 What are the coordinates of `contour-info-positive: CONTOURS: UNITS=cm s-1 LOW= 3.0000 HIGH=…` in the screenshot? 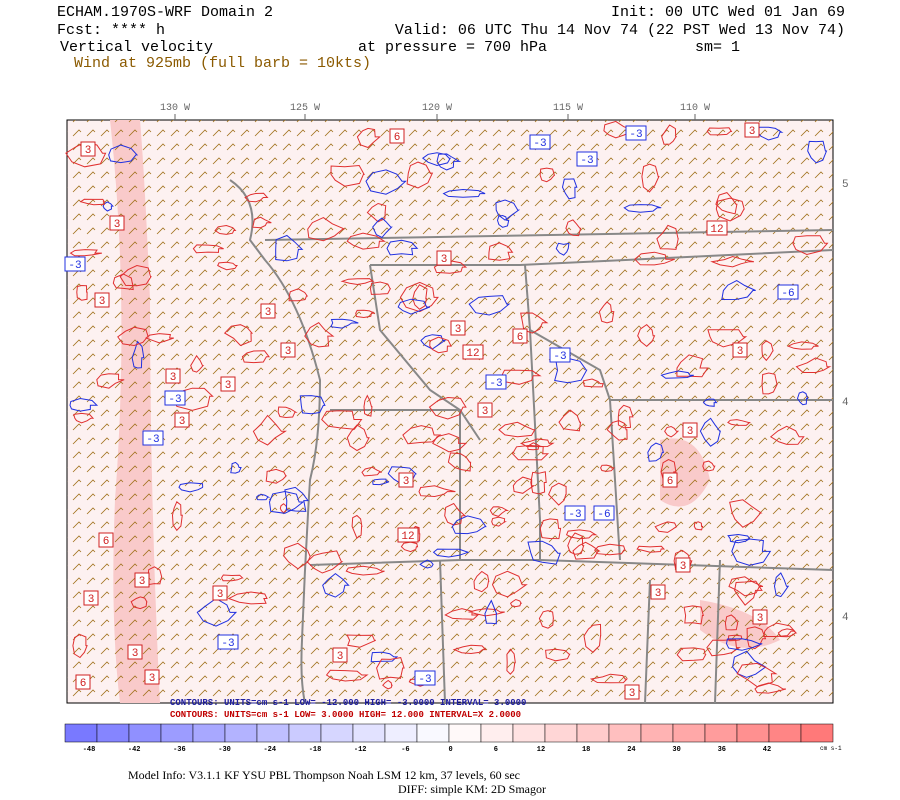 It's located at (345, 715).